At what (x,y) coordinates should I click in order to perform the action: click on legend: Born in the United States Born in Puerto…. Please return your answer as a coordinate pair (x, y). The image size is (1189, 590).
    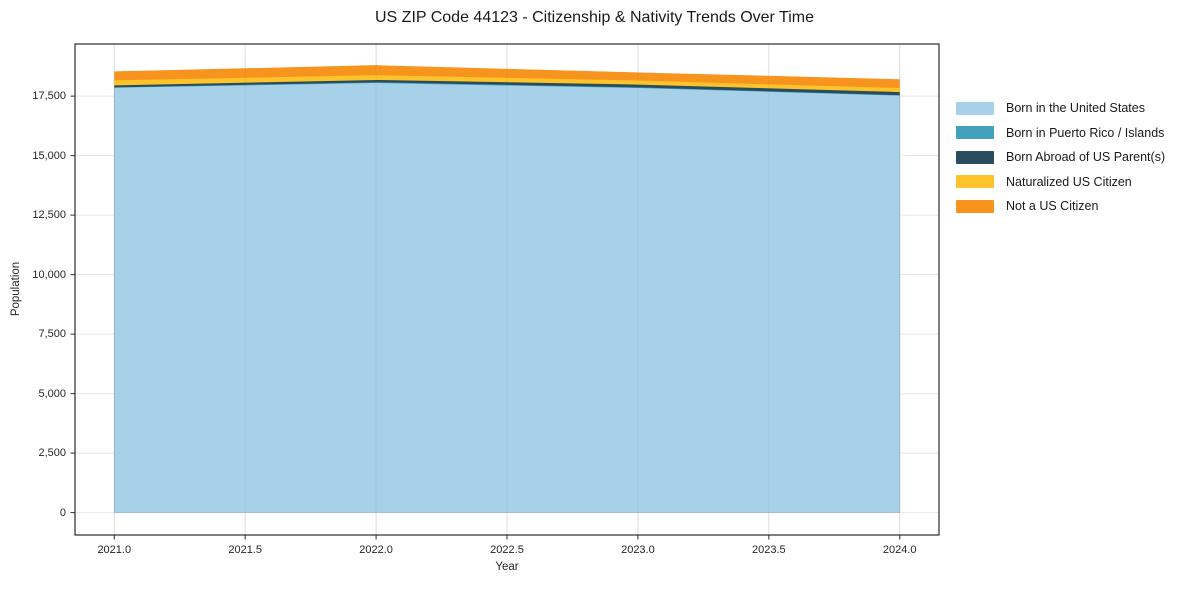
    Looking at the image, I should click on (1060, 157).